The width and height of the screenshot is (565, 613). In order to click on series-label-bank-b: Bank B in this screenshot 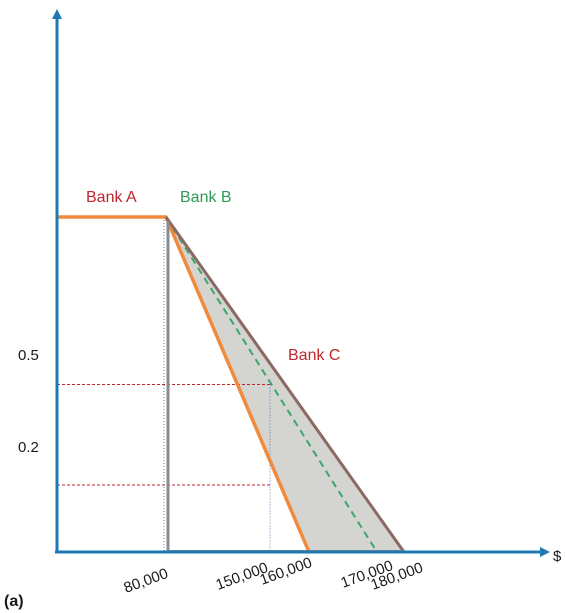, I will do `click(206, 197)`.